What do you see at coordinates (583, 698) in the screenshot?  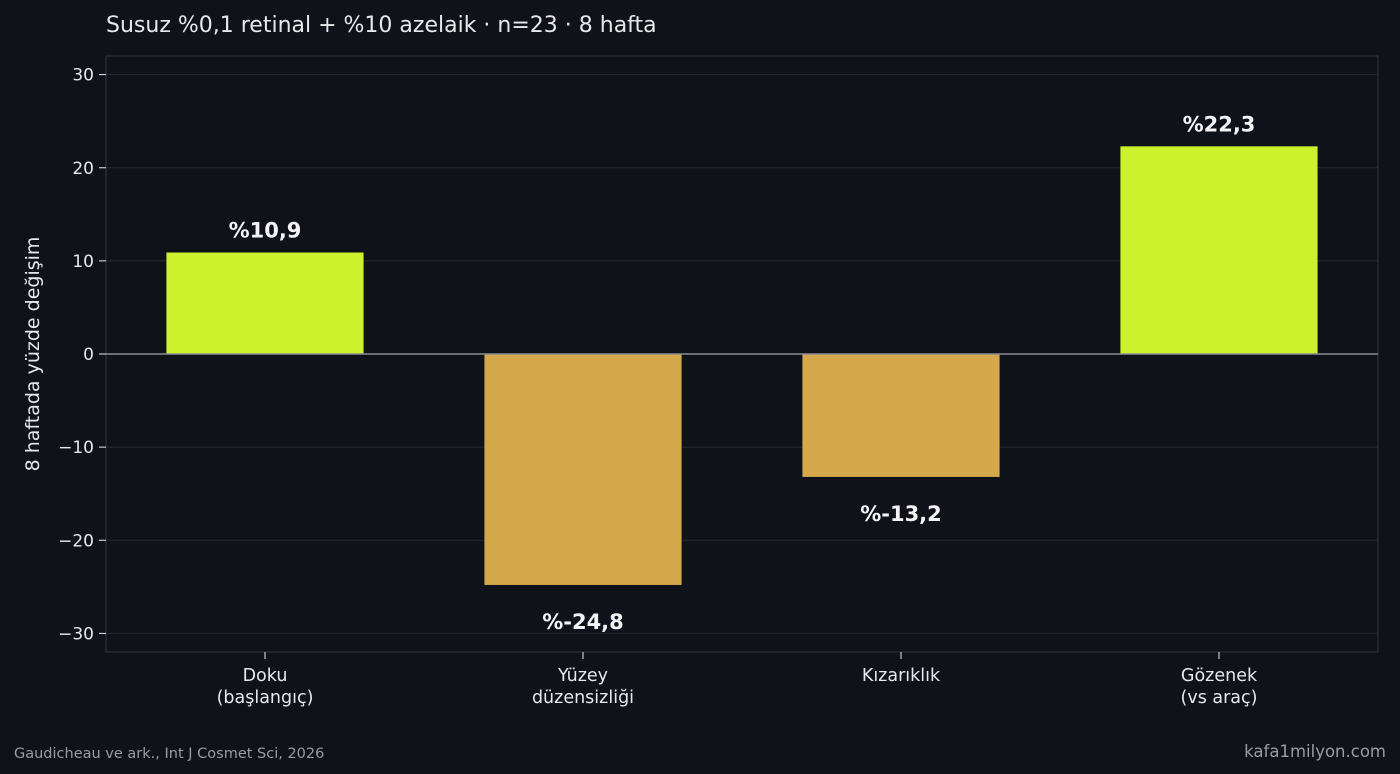 I see `x-tick-label: düzensizliği` at bounding box center [583, 698].